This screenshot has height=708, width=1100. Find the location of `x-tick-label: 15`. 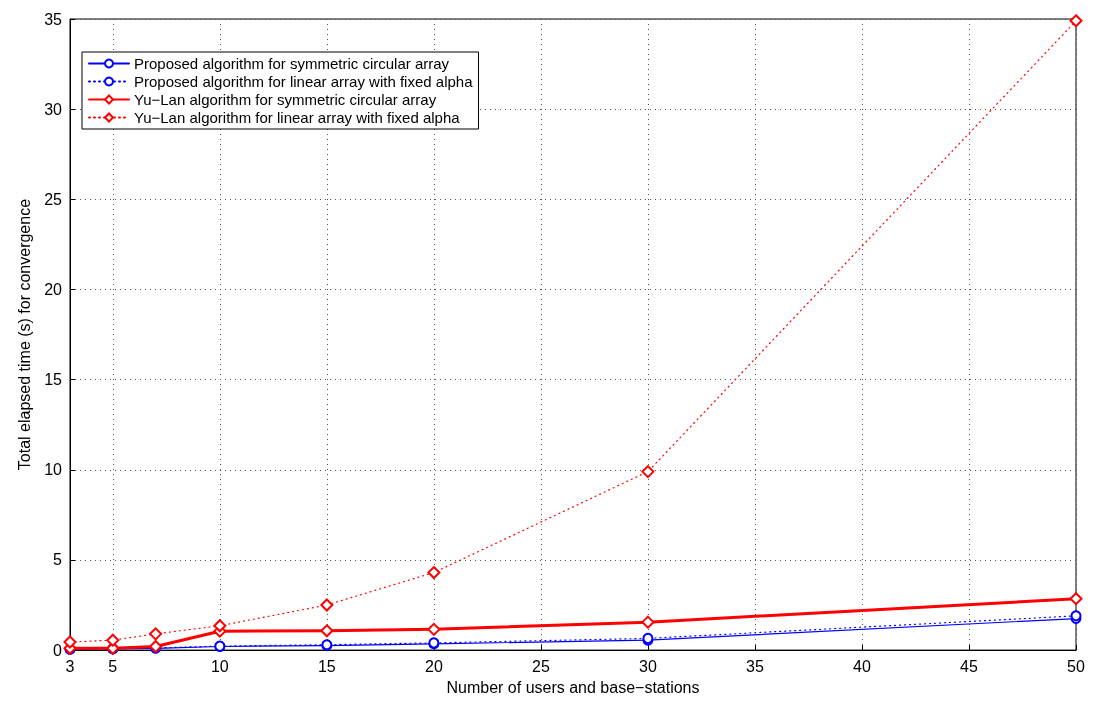

x-tick-label: 15 is located at coordinates (326, 666).